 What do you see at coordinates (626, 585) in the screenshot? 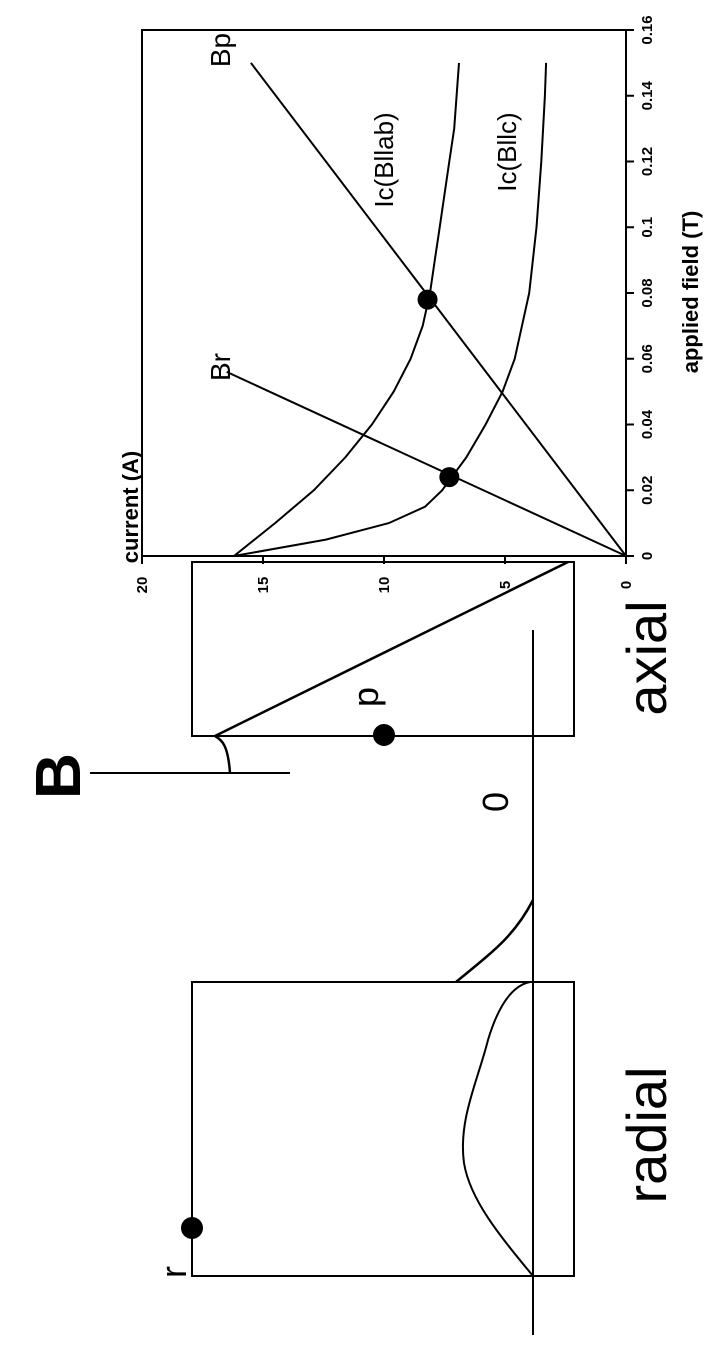
I see `y-tick-label: 0` at bounding box center [626, 585].